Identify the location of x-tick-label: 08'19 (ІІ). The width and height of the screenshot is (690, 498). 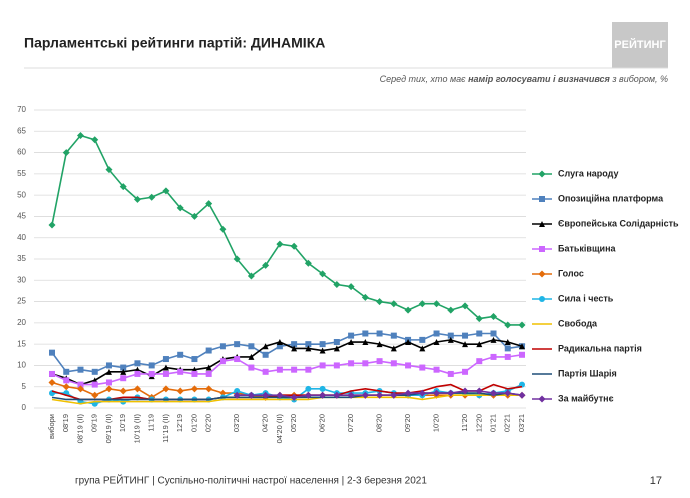
(79, 429).